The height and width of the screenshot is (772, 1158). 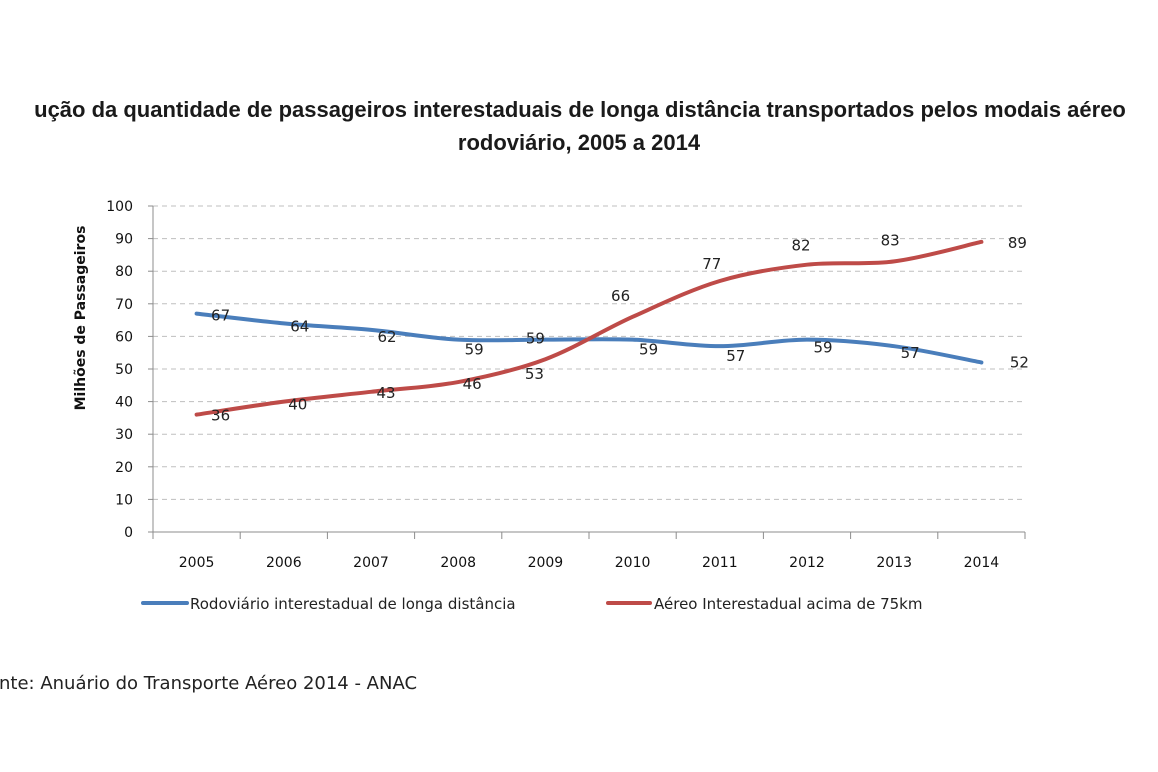 What do you see at coordinates (124, 468) in the screenshot?
I see `y-tick-label: 20` at bounding box center [124, 468].